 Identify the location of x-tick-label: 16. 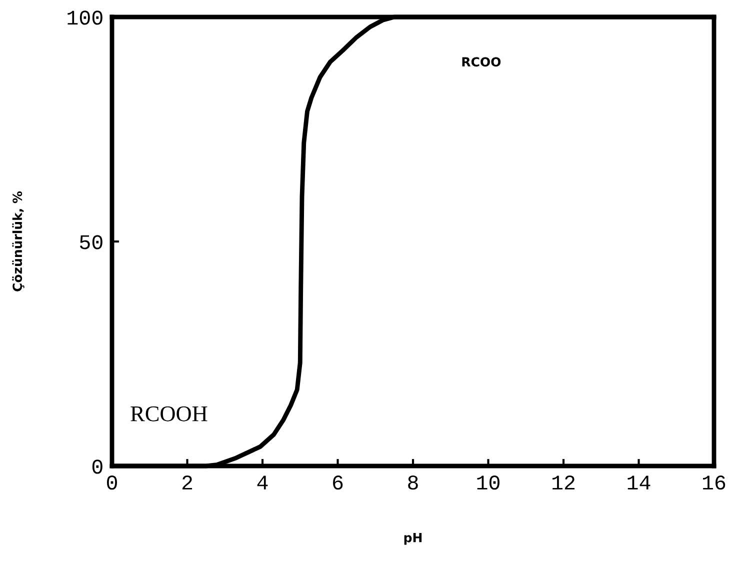
(714, 482).